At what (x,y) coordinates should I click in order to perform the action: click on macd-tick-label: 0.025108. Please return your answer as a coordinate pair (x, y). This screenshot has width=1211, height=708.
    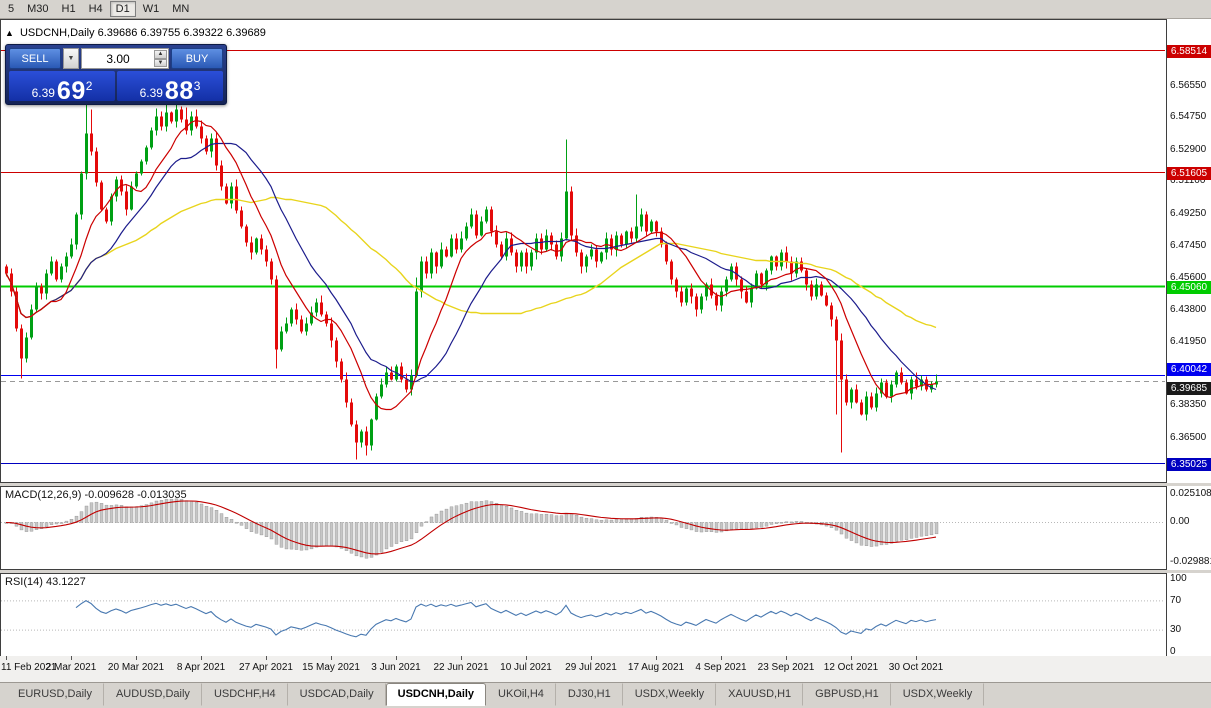
    Looking at the image, I should click on (1190, 493).